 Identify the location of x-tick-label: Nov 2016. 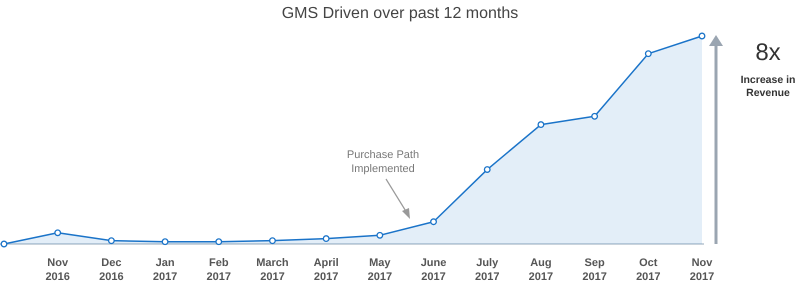
(57, 269).